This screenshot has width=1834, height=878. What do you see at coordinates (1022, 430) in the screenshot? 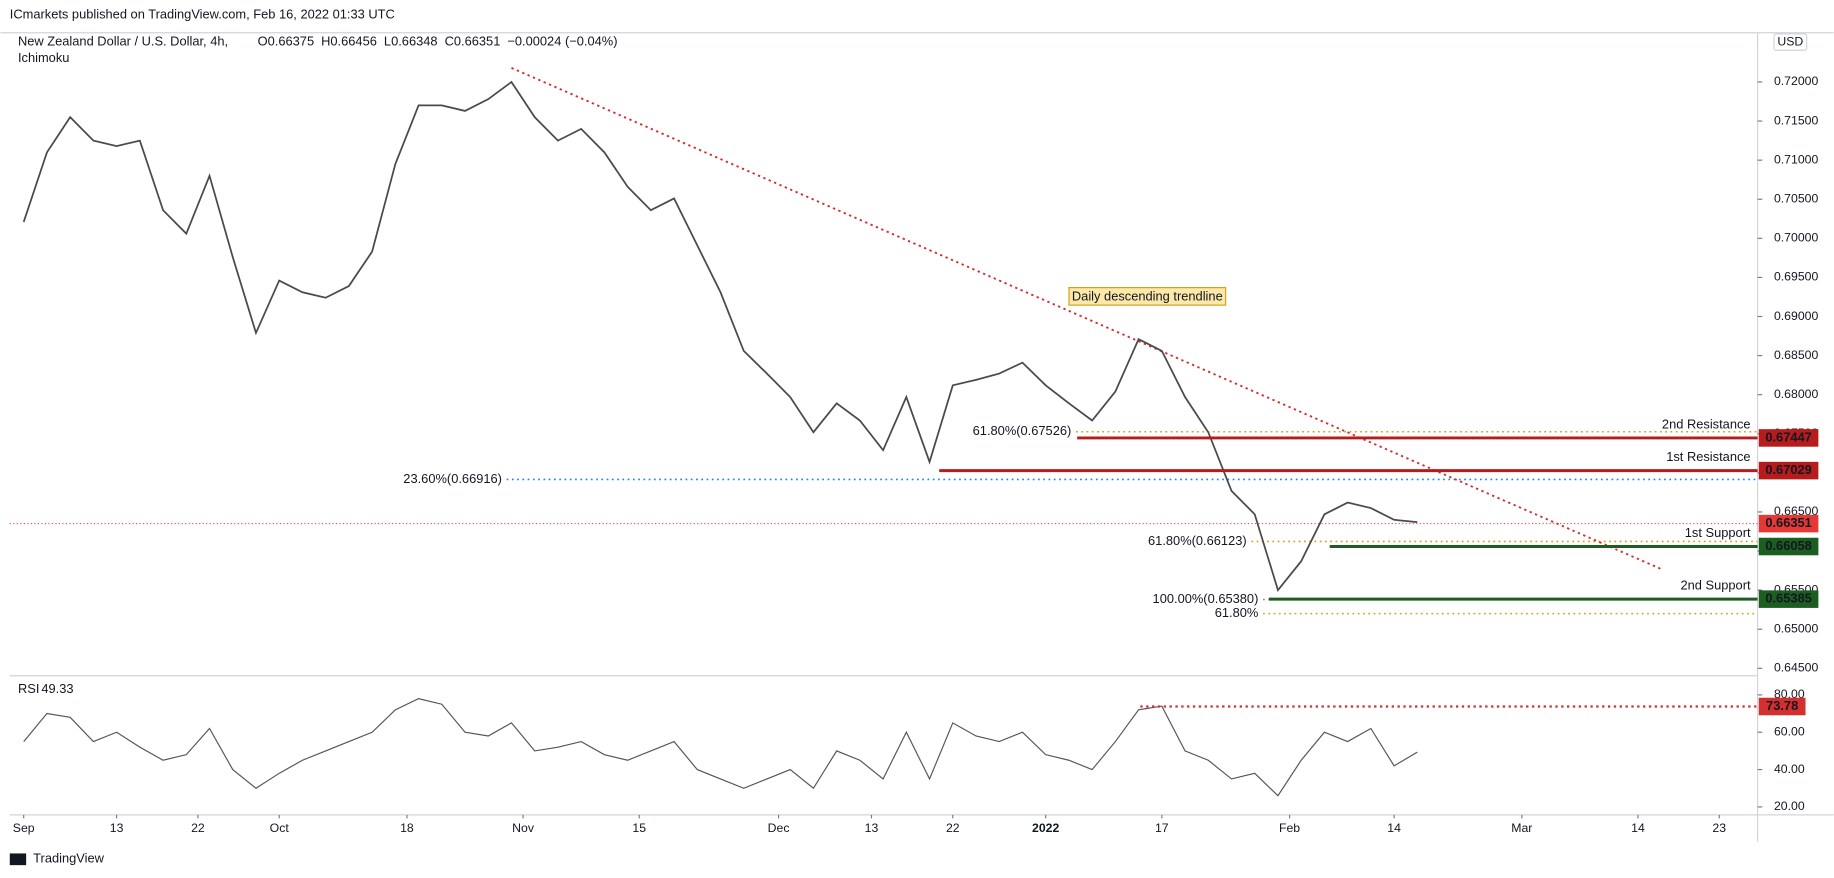
I see `fib-label: 61.80%(0.67526)` at bounding box center [1022, 430].